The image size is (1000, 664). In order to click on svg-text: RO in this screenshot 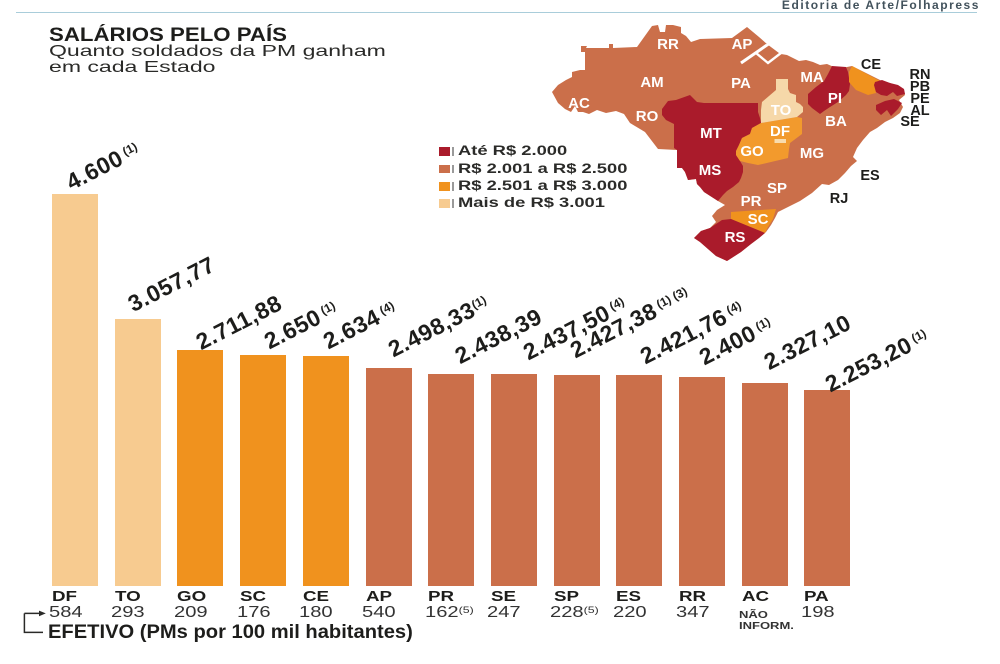, I will do `click(647, 116)`.